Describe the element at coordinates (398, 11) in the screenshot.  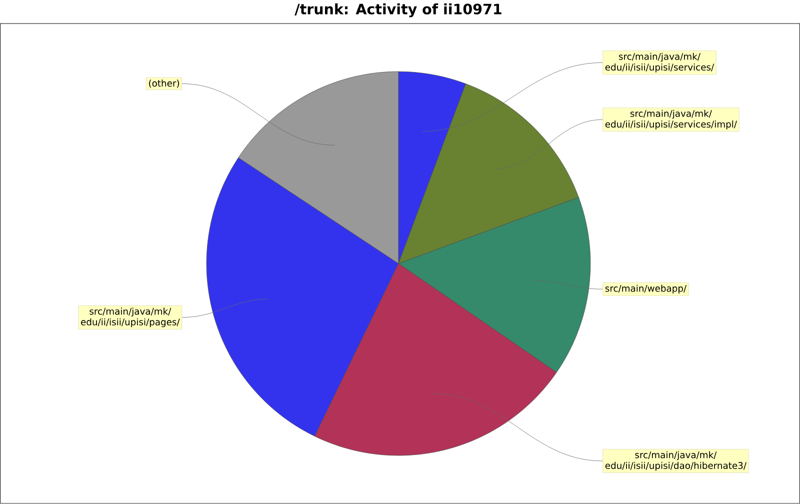
I see `chart-title: /trunk: Activity of ii10971` at that location.